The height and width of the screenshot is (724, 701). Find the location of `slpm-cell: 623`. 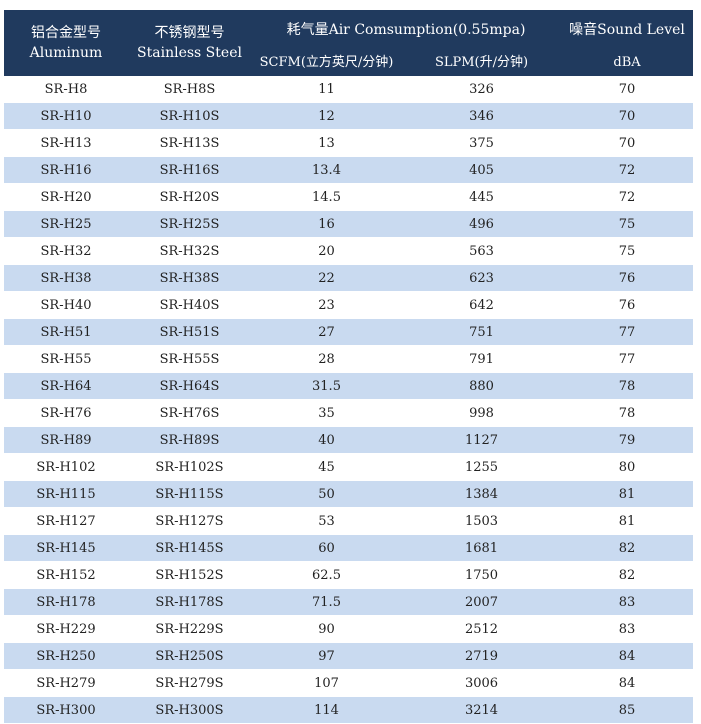

slpm-cell: 623 is located at coordinates (482, 278).